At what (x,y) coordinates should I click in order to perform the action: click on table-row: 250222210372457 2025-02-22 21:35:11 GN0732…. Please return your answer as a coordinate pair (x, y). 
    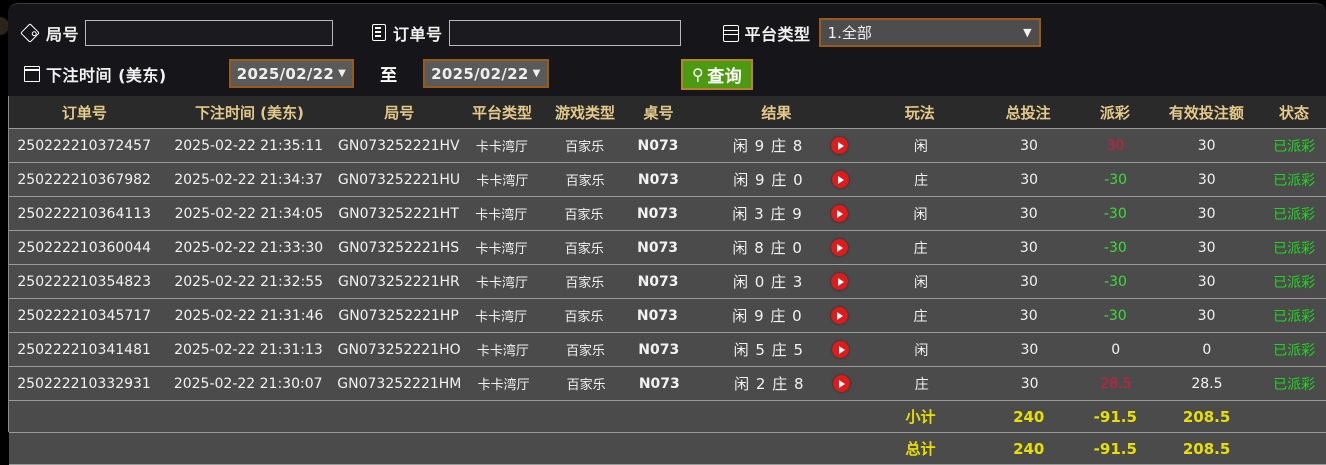
    Looking at the image, I should click on (667, 146).